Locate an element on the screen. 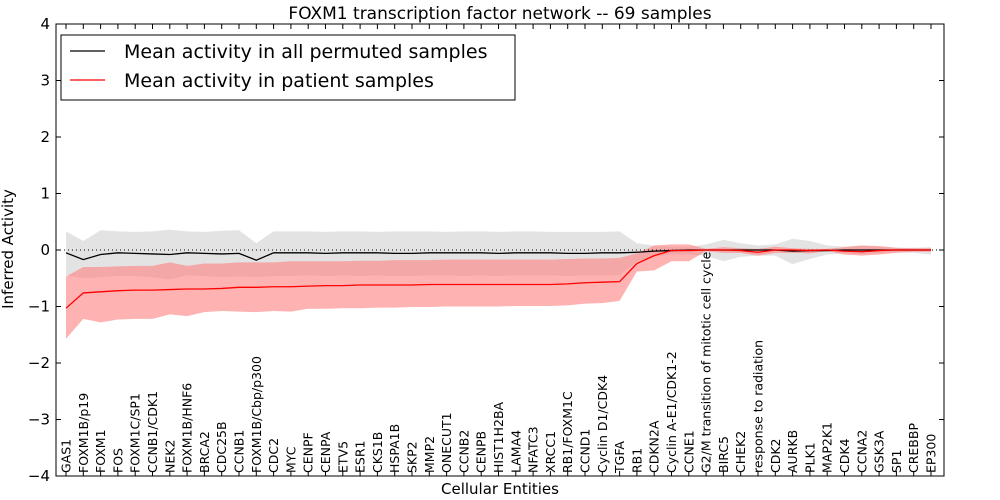 The height and width of the screenshot is (500, 1000). y-tick-label: 4 is located at coordinates (45, 24).